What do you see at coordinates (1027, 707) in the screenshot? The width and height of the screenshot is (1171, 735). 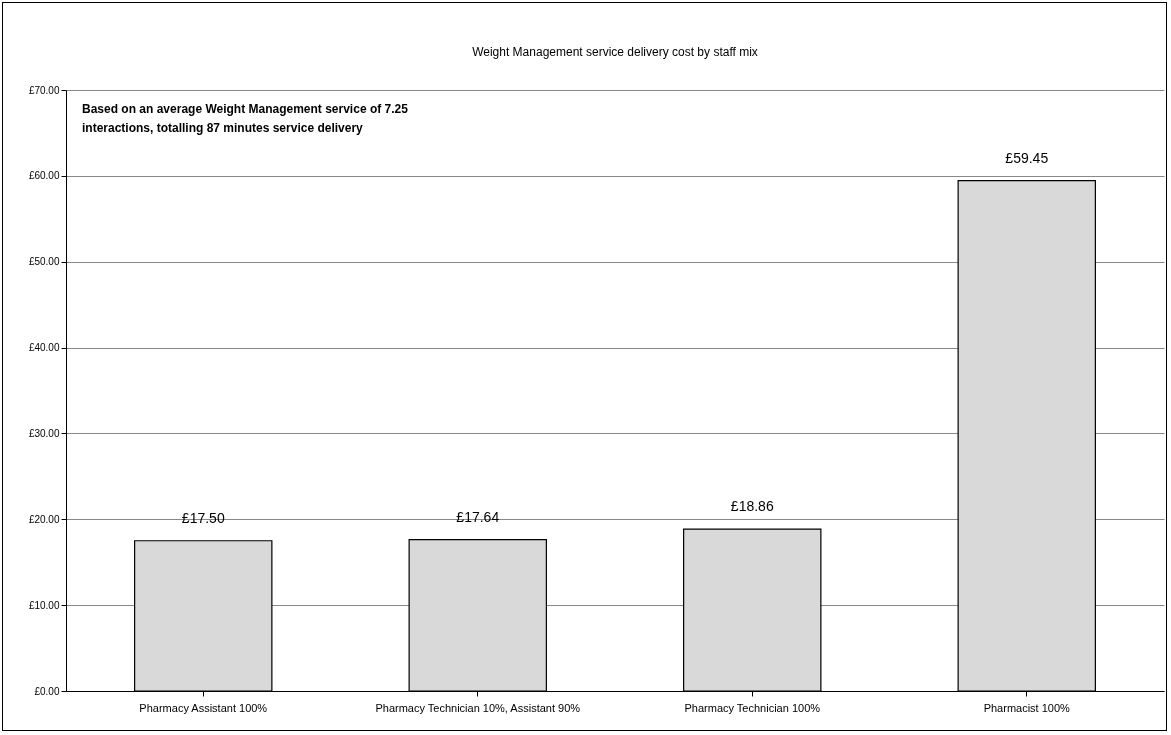 I see `x-tick-label: Pharmacist 100%` at bounding box center [1027, 707].